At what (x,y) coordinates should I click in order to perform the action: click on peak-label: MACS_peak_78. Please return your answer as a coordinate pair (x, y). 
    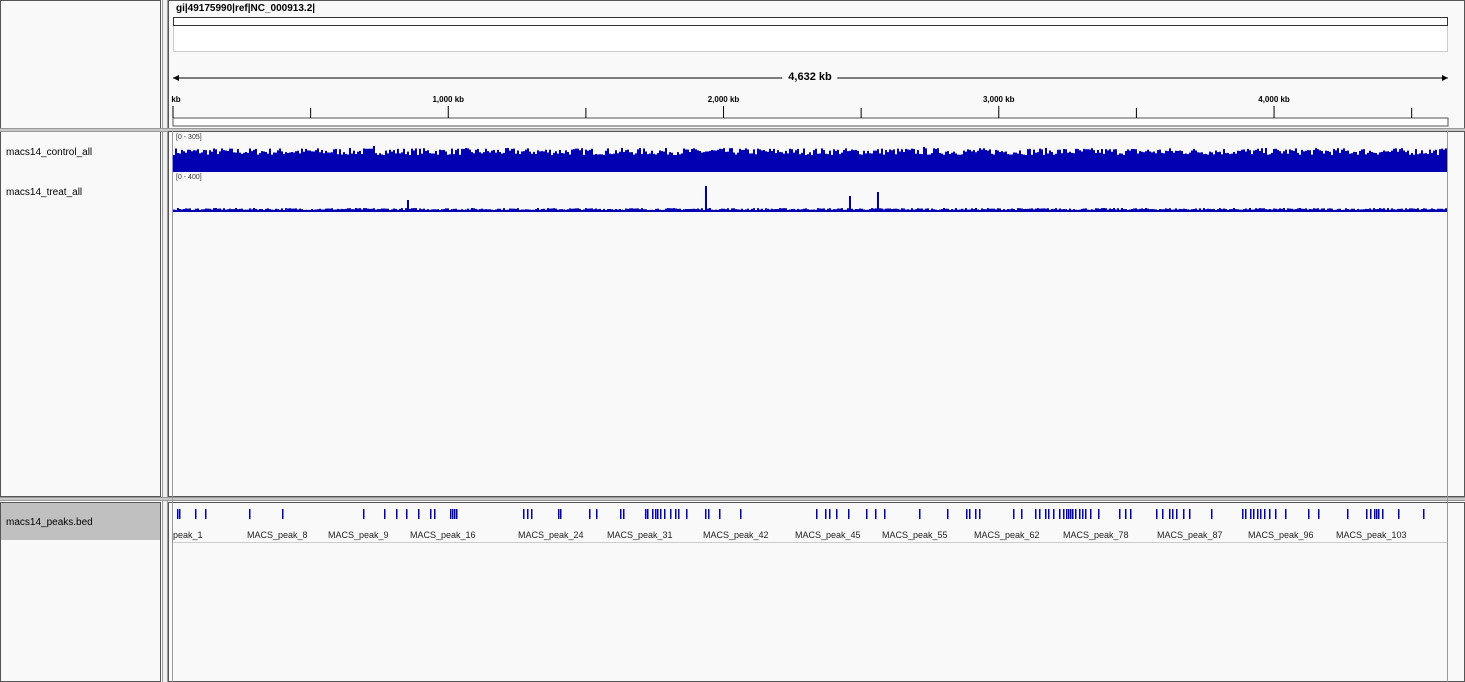
    Looking at the image, I should click on (1096, 535).